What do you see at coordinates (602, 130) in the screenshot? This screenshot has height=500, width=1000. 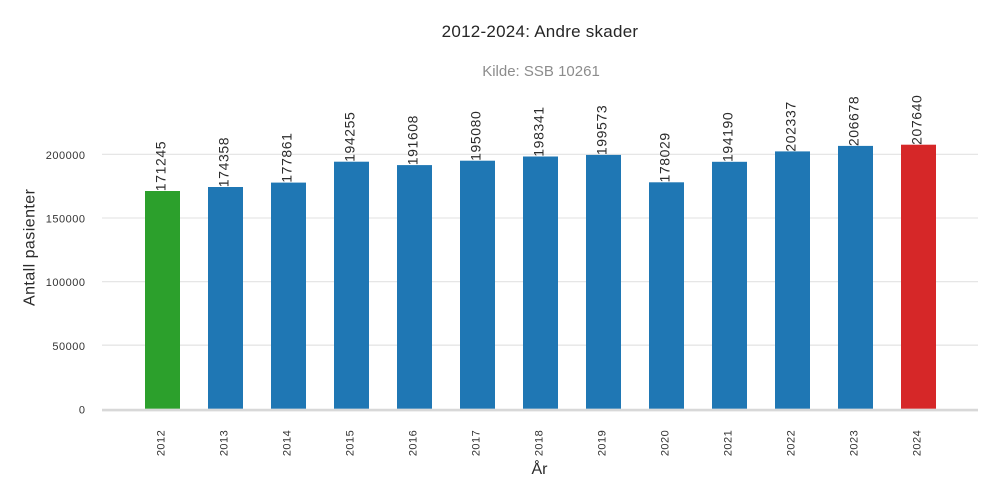 I see `svg-text: 199573` at bounding box center [602, 130].